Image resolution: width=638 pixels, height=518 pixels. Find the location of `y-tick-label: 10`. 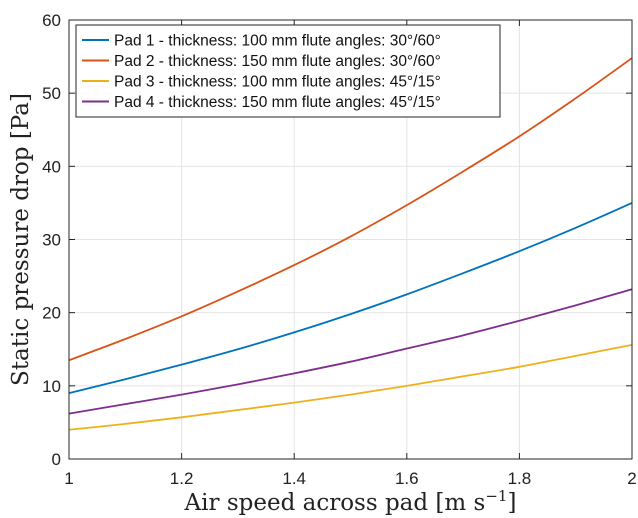

y-tick-label: 10 is located at coordinates (51, 386).